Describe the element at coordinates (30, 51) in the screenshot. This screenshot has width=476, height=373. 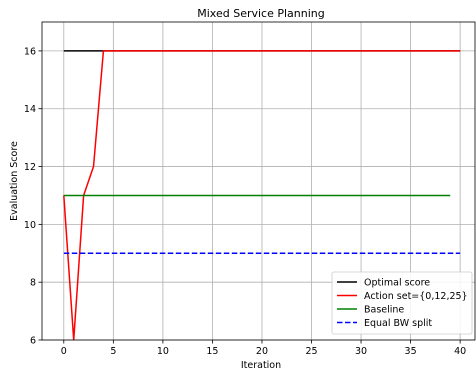
I see `y-tick-label: 16` at that location.